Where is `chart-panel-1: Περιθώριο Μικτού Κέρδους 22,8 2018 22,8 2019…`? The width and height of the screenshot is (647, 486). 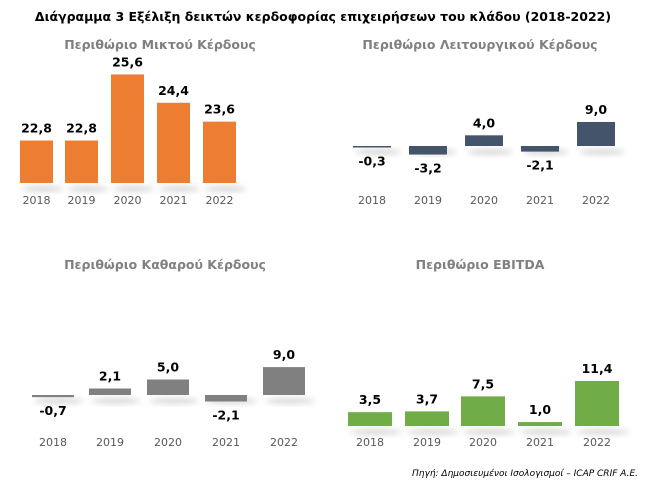
chart-panel-1: Περιθώριο Μικτού Κέρδους 22,8 2018 22,8 2019… is located at coordinates (138, 122).